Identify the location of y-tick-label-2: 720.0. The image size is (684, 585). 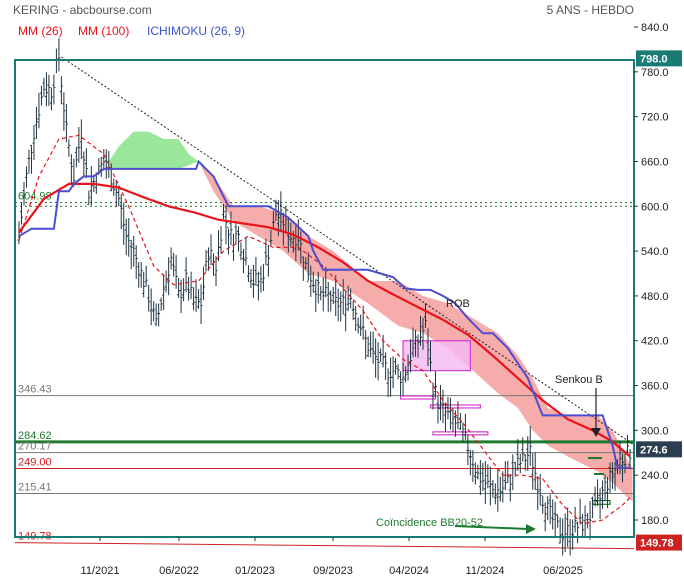
(655, 118).